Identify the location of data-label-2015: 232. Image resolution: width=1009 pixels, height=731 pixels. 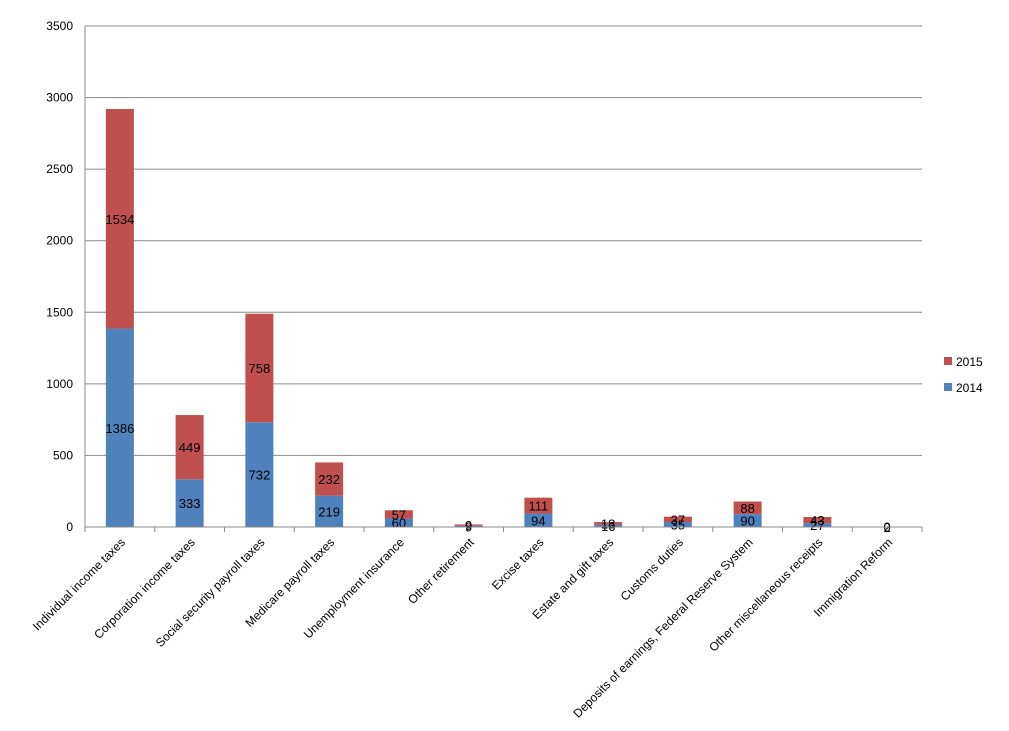
(329, 479).